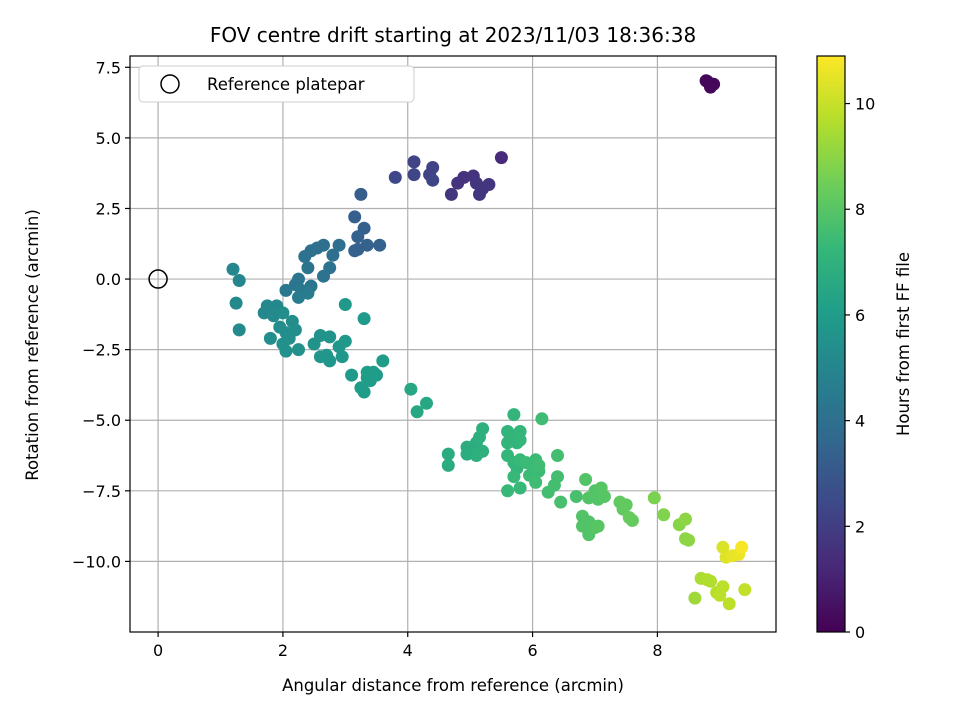 This screenshot has width=960, height=720. I want to click on colorbar-tick-label: 6, so click(860, 315).